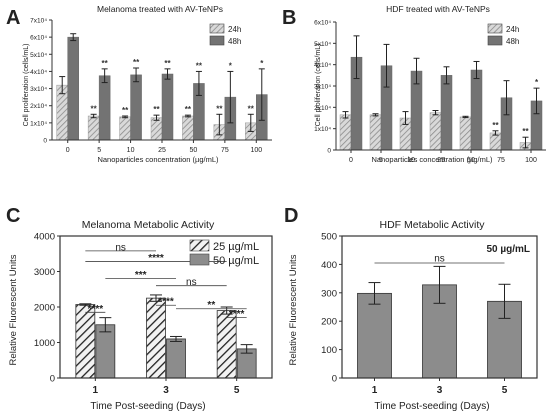  I want to click on panel-label: C, so click(13, 216).